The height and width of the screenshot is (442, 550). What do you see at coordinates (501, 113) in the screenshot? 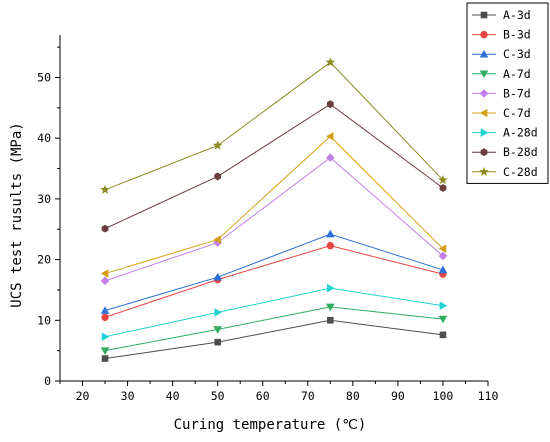
I see `legend-item-c-7d: C-7d` at bounding box center [501, 113].